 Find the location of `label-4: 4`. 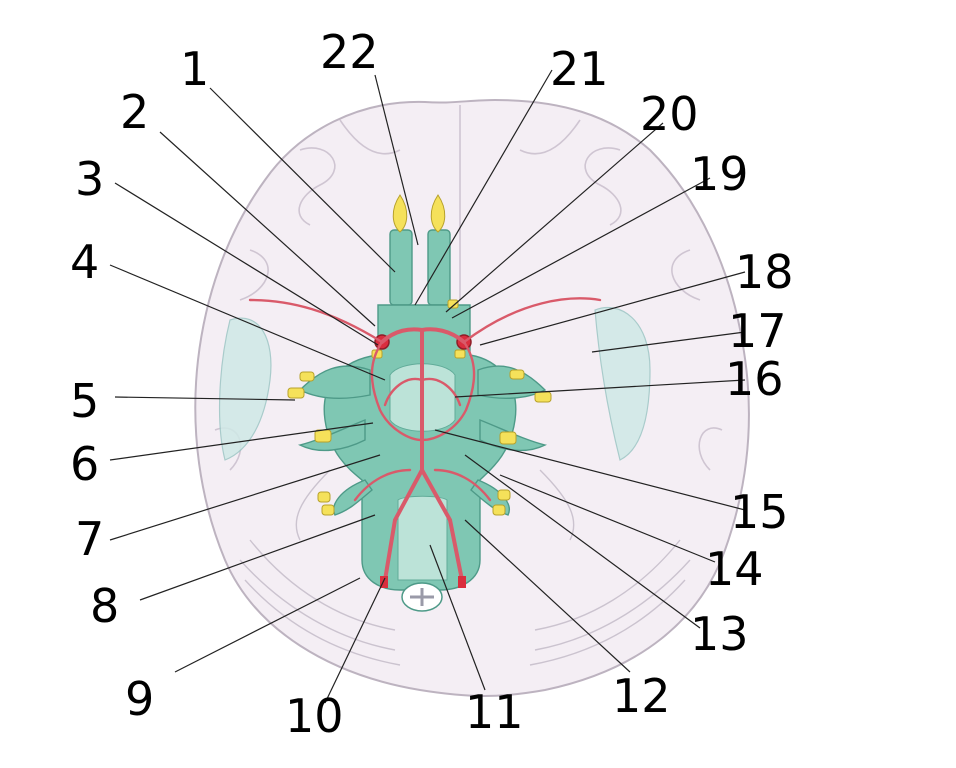

label-4: 4 is located at coordinates (84, 262).